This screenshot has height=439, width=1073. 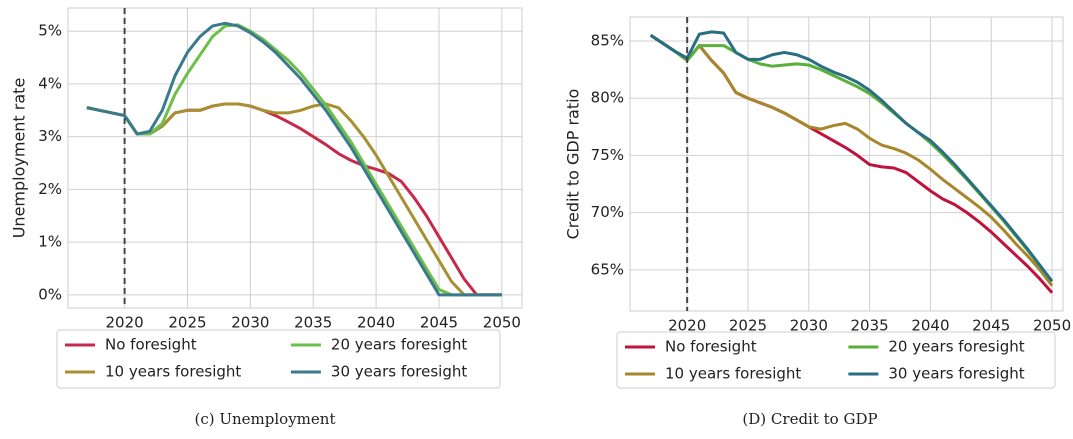 What do you see at coordinates (607, 212) in the screenshot?
I see `y-tick-label: 70%` at bounding box center [607, 212].